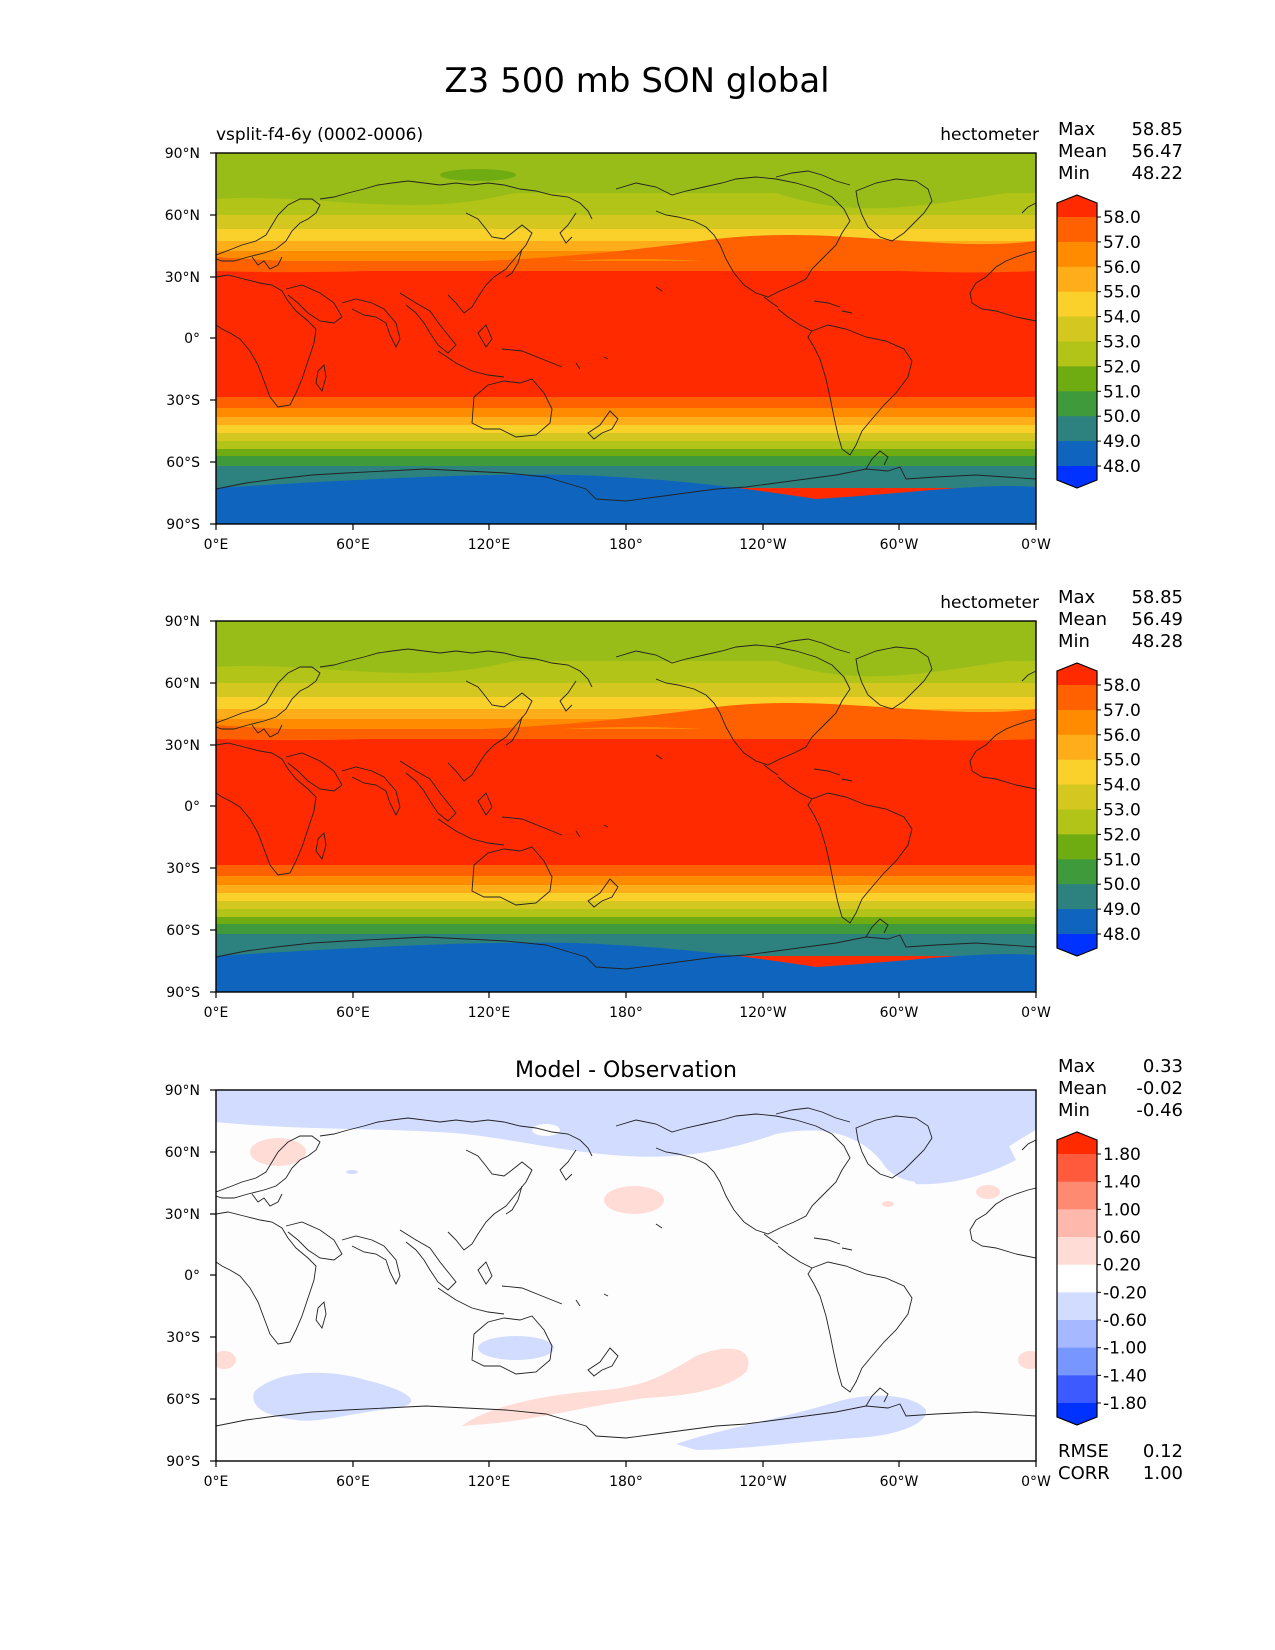 The height and width of the screenshot is (1650, 1275). What do you see at coordinates (1125, 1404) in the screenshot?
I see `colorbar-tick-label: -1.80` at bounding box center [1125, 1404].